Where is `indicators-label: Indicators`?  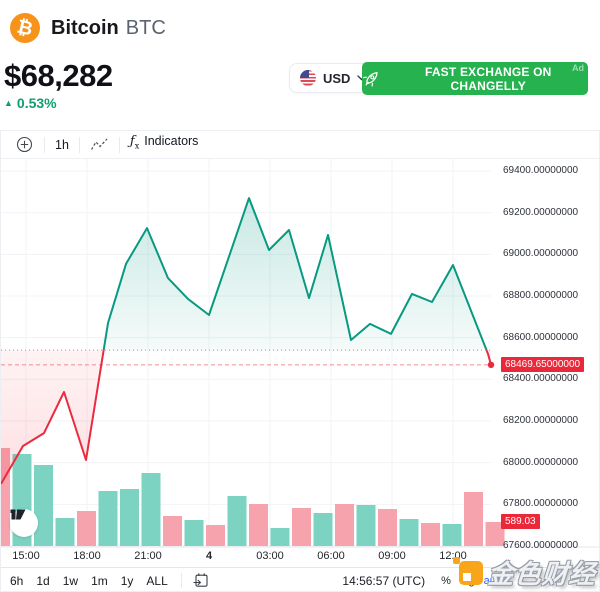 indicators-label: Indicators is located at coordinates (171, 140).